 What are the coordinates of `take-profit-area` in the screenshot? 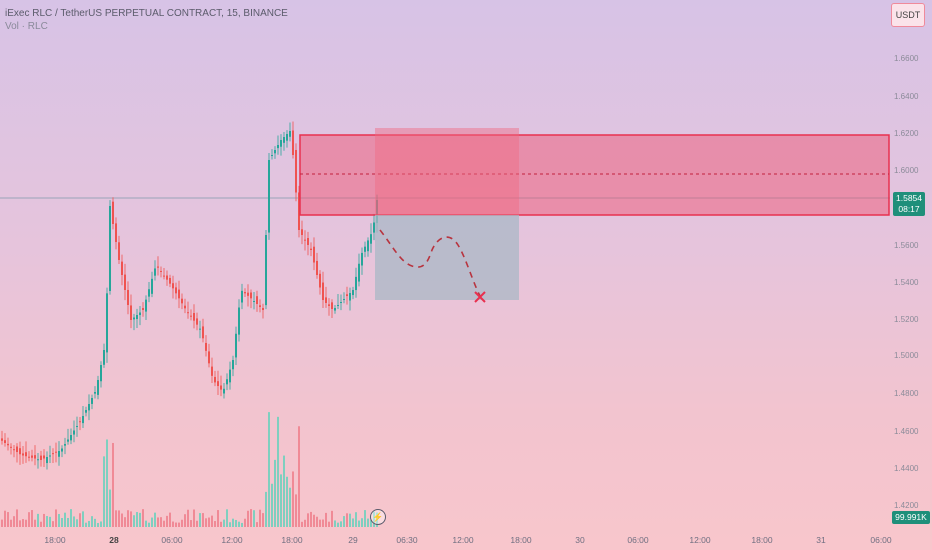 It's located at (447, 257).